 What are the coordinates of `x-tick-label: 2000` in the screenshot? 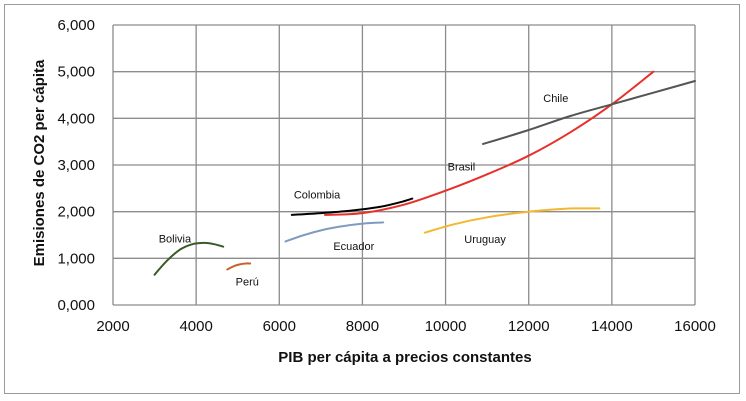 It's located at (112, 326).